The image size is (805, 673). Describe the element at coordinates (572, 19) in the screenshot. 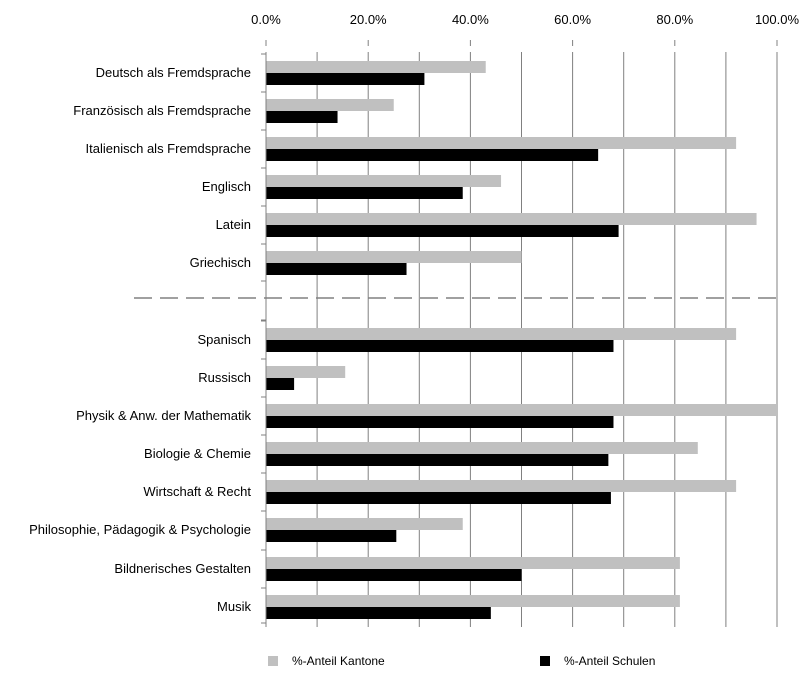

I see `x-tick-label: 60.0%` at that location.